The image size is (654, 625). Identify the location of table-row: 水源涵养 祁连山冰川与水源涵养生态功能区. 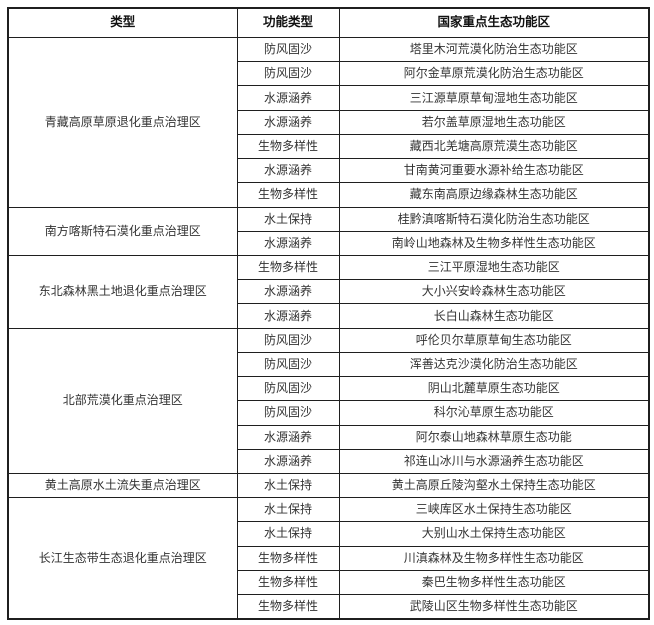
(329, 461).